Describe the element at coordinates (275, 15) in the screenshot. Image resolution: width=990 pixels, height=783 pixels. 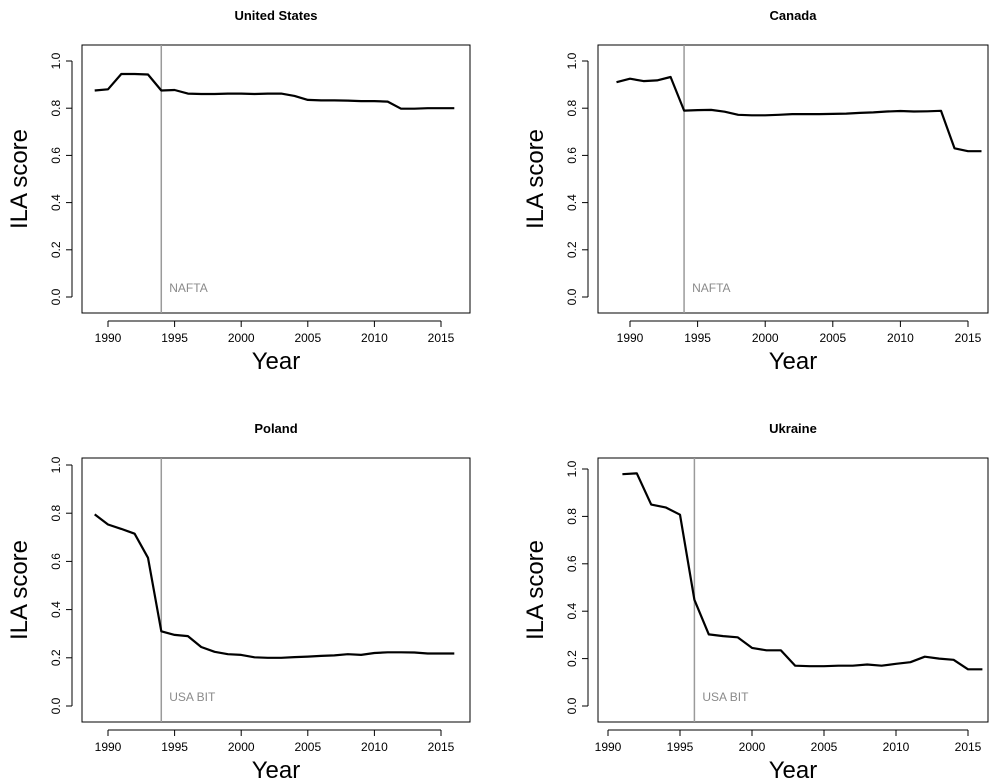
I see `panel-title: United States` at that location.